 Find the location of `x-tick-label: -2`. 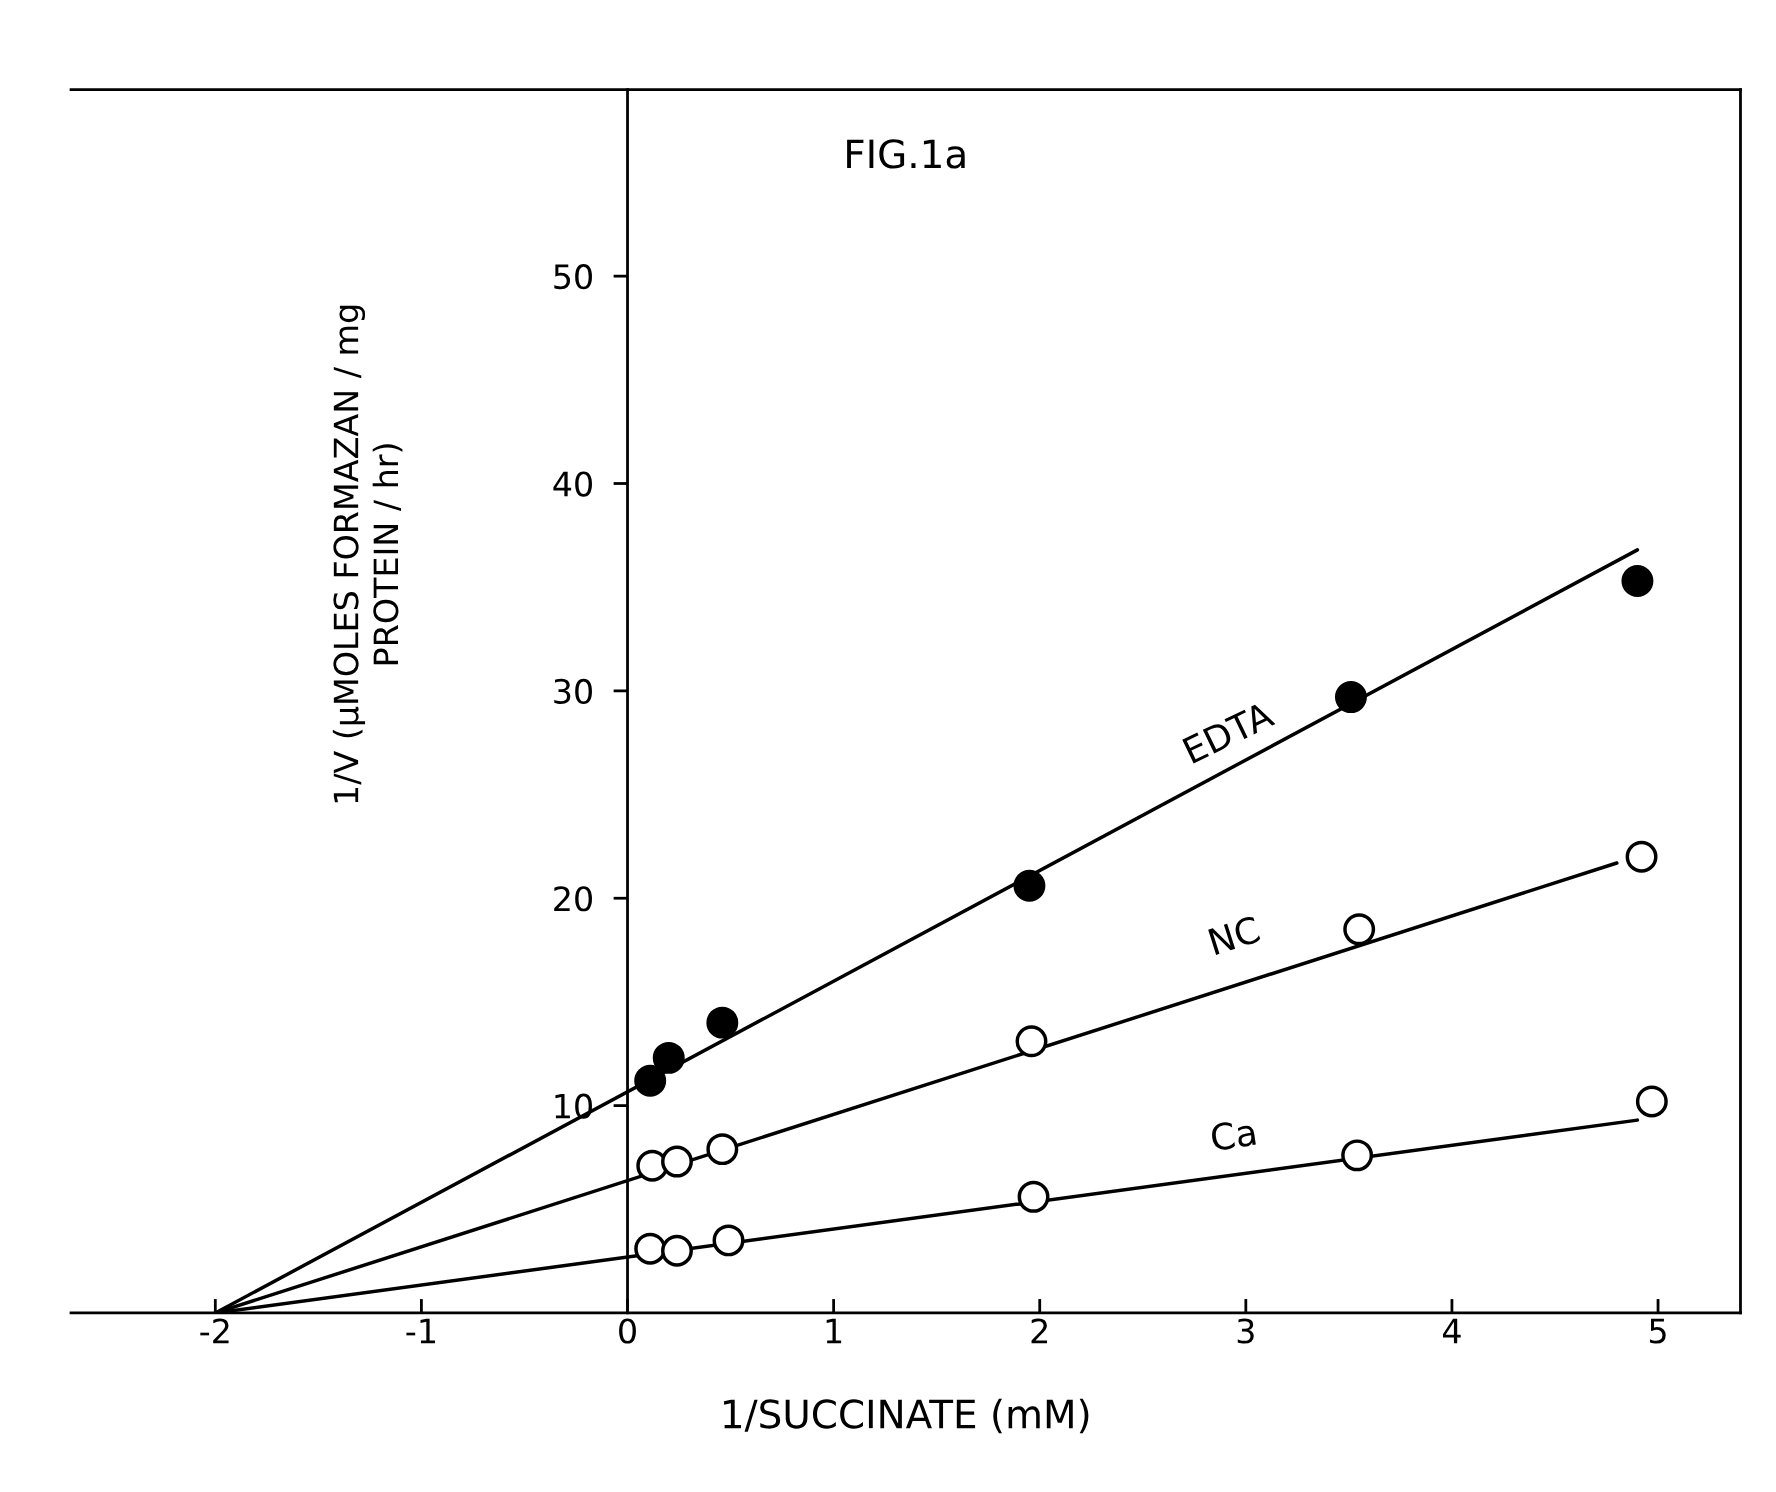

x-tick-label: -2 is located at coordinates (214, 1331).